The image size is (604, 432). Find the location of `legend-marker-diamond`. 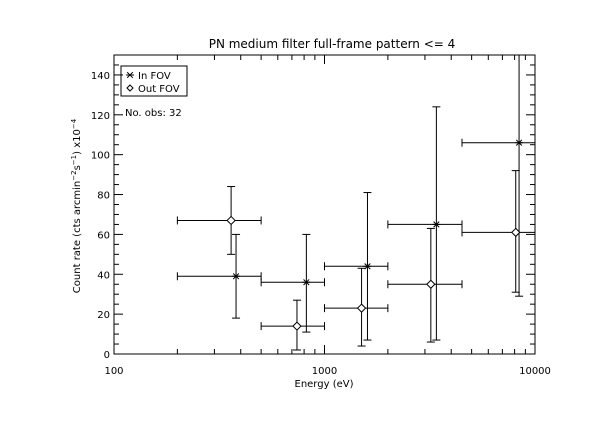

legend-marker-diamond is located at coordinates (130, 88).